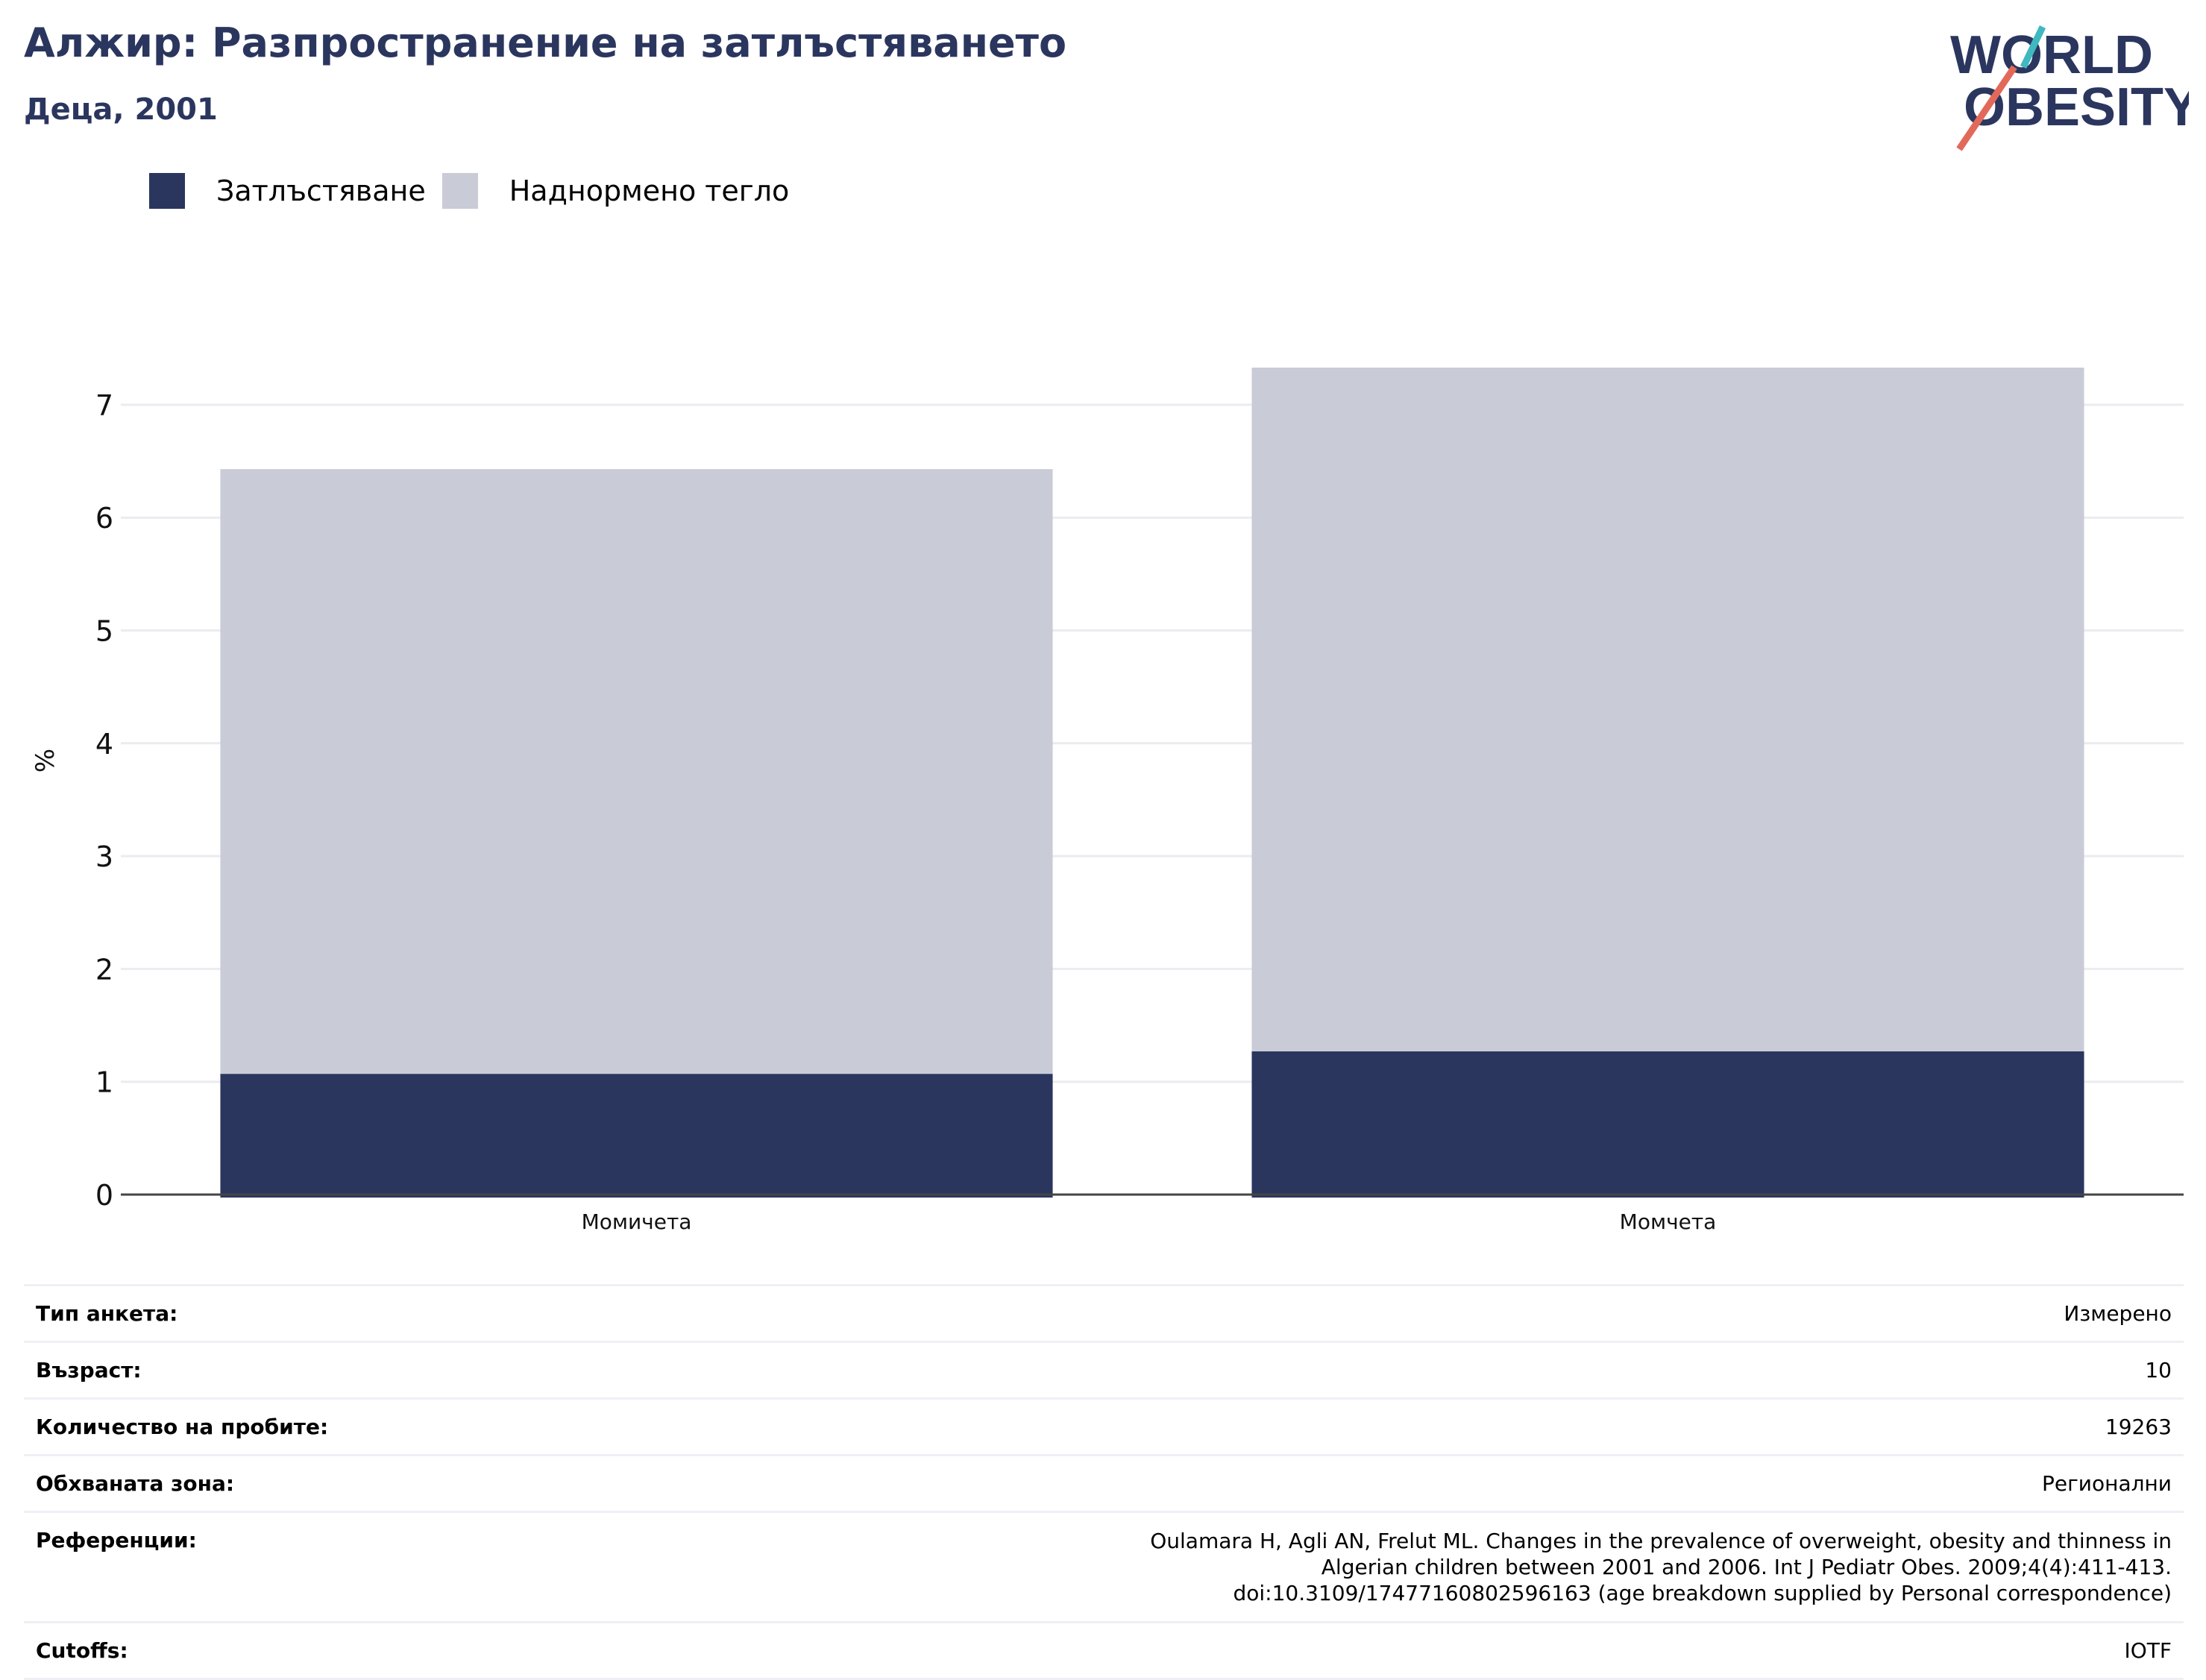  I want to click on logo-coral-slash, so click(1986, 108).